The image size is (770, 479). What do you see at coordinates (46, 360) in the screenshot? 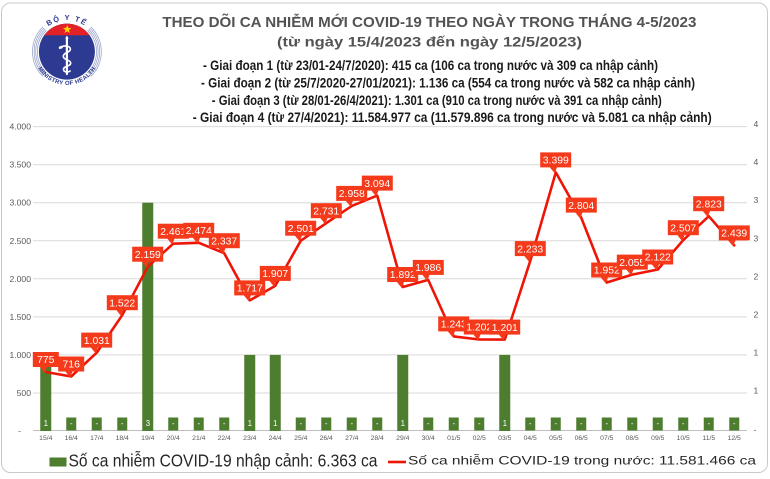
I see `svg-text: 775` at bounding box center [46, 360].